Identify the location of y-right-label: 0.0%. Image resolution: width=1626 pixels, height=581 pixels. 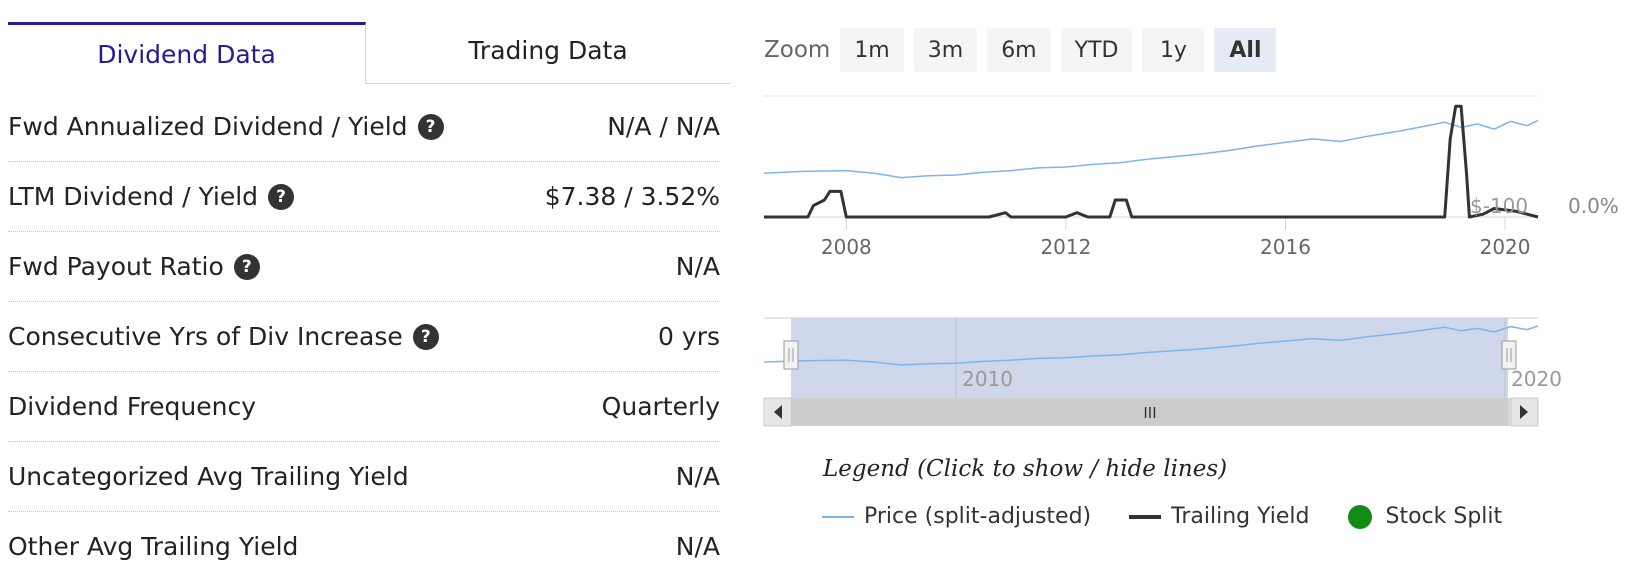
(1593, 206).